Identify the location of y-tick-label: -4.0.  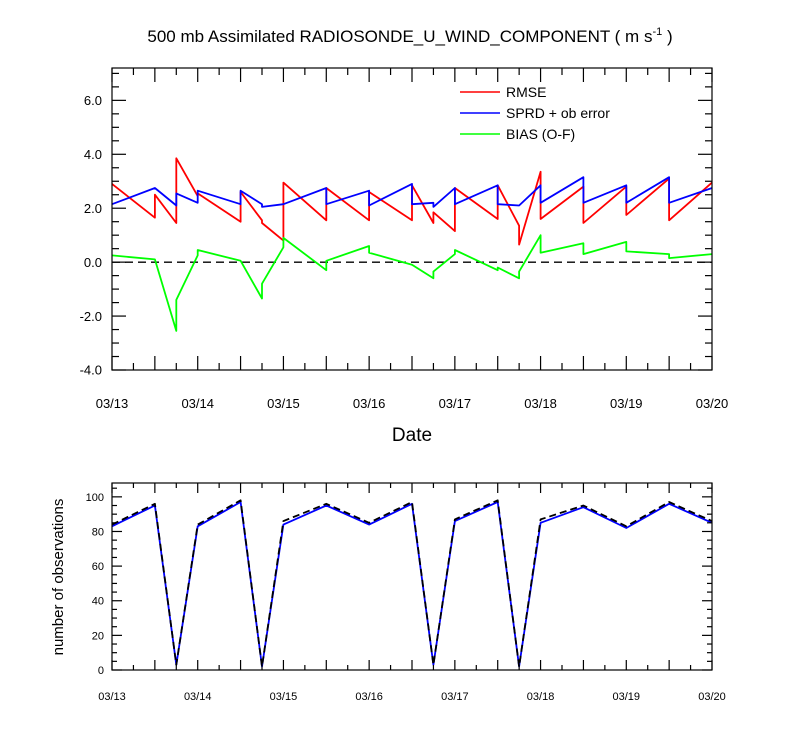
(91, 370).